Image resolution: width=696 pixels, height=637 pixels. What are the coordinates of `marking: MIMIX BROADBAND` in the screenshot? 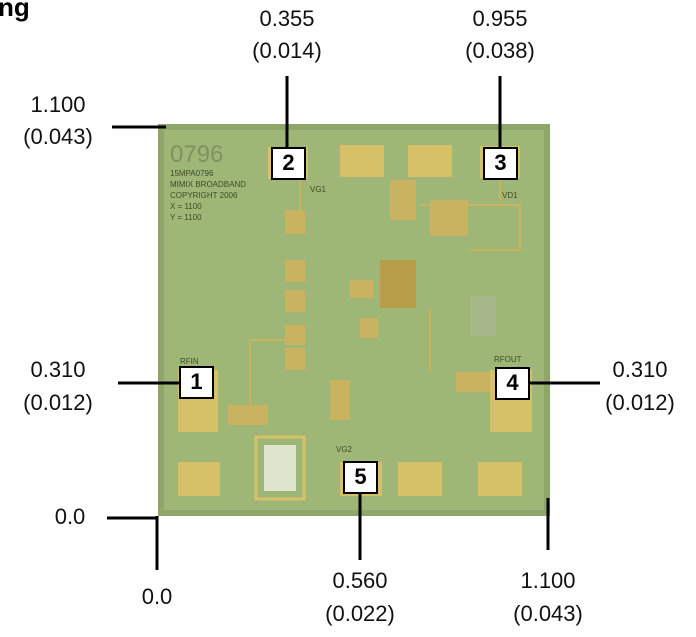 It's located at (208, 184).